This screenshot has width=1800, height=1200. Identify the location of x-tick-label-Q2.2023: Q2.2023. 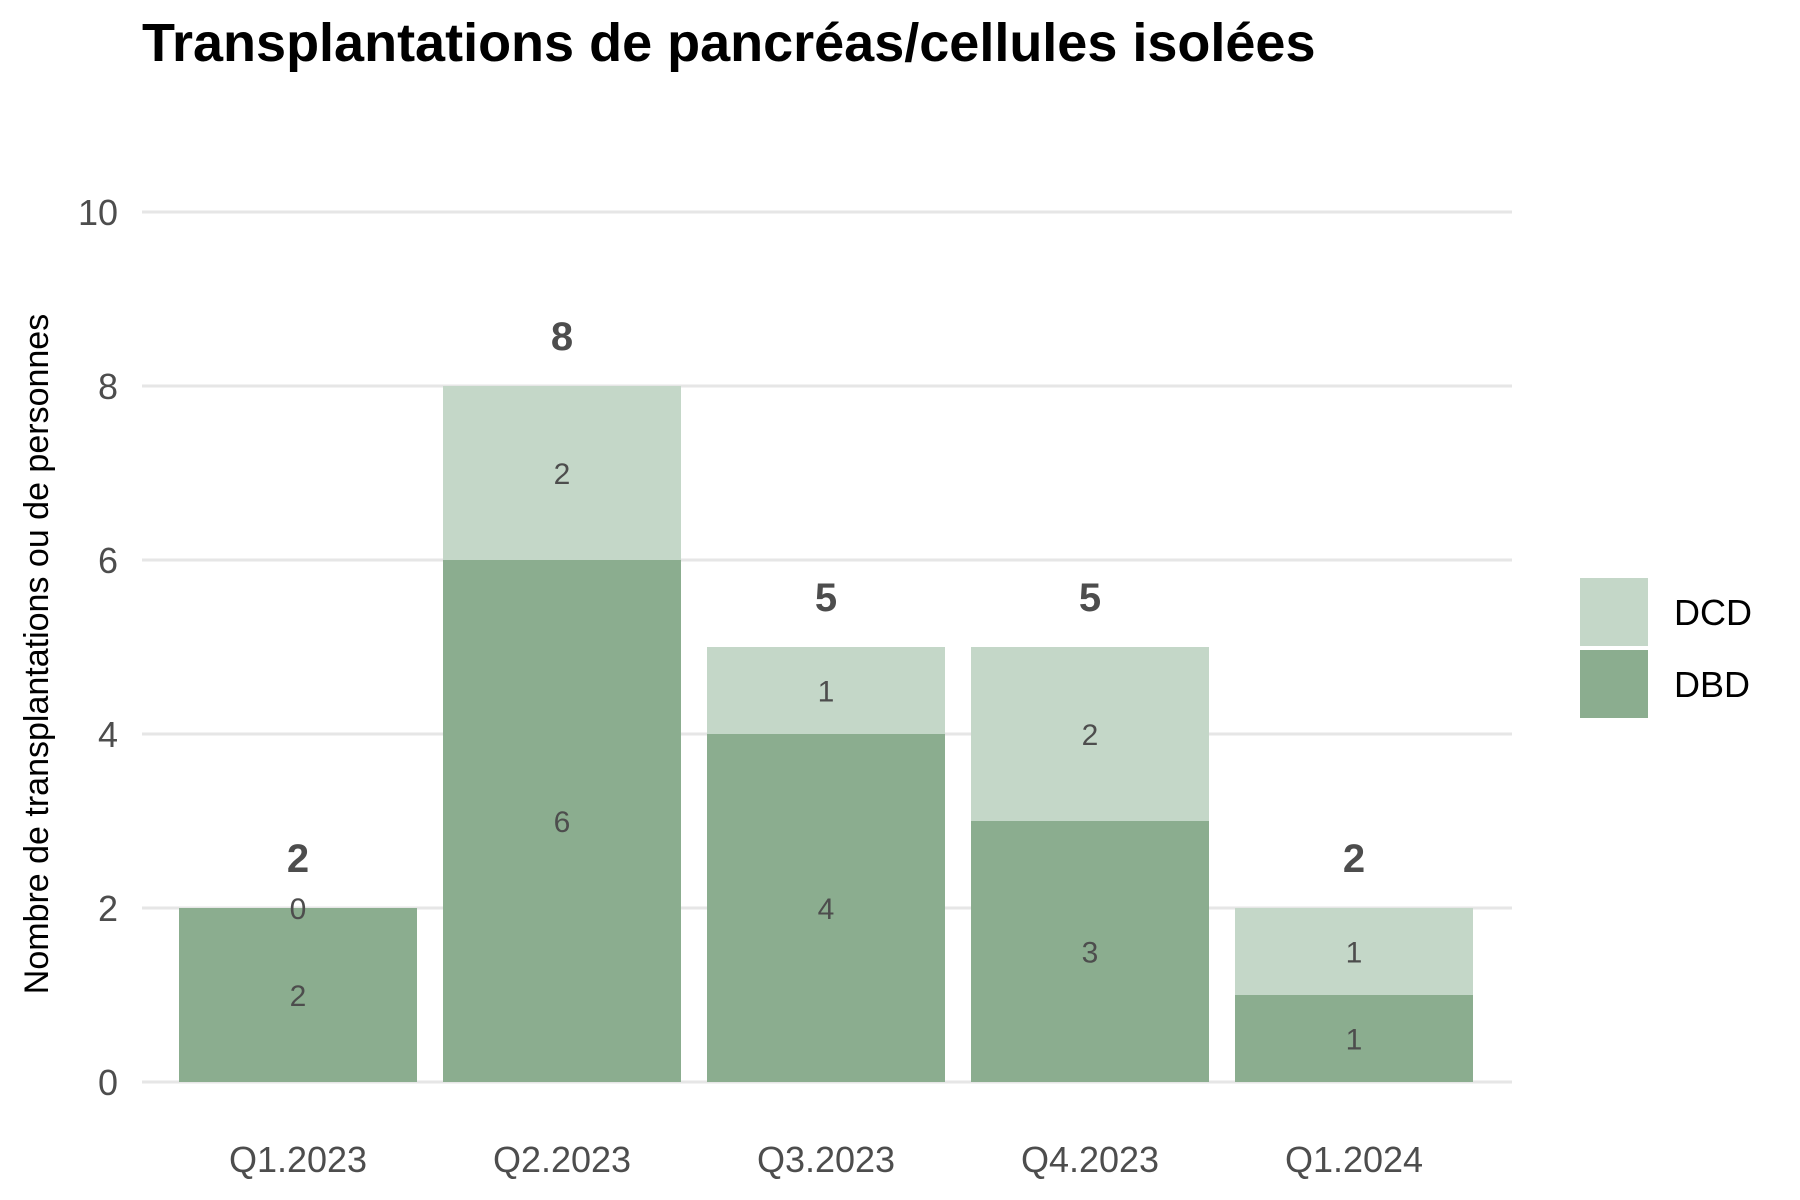
(562, 1159).